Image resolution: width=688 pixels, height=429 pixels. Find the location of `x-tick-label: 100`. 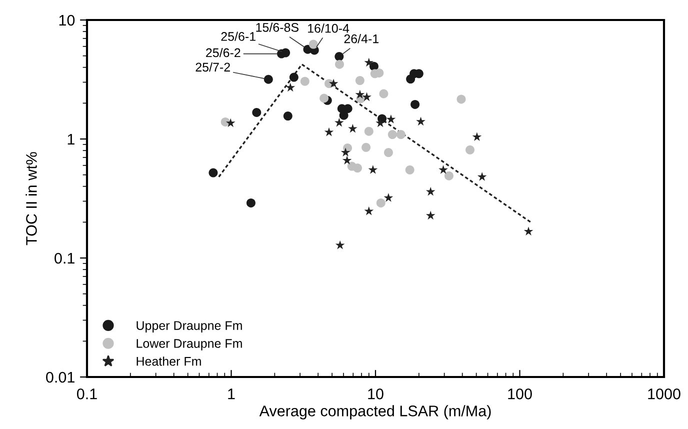

x-tick-label: 100 is located at coordinates (520, 394).